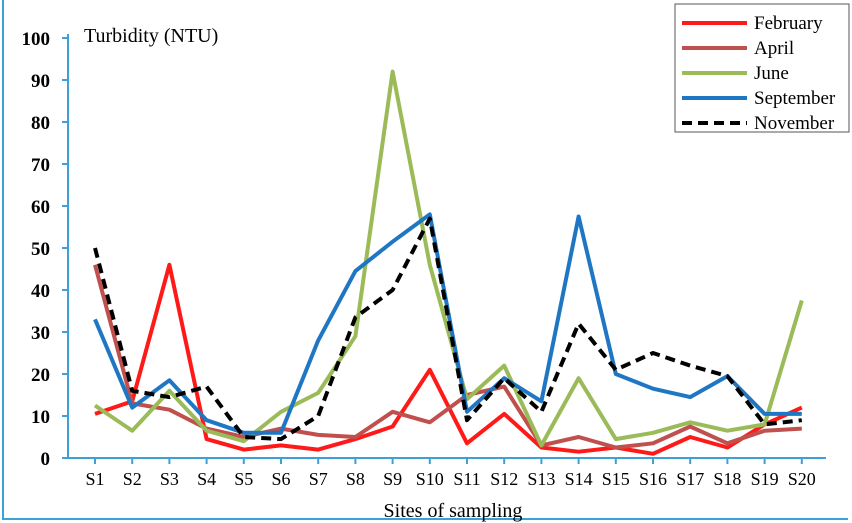 This screenshot has height=523, width=852. I want to click on y-tick-label: 90, so click(40, 81).